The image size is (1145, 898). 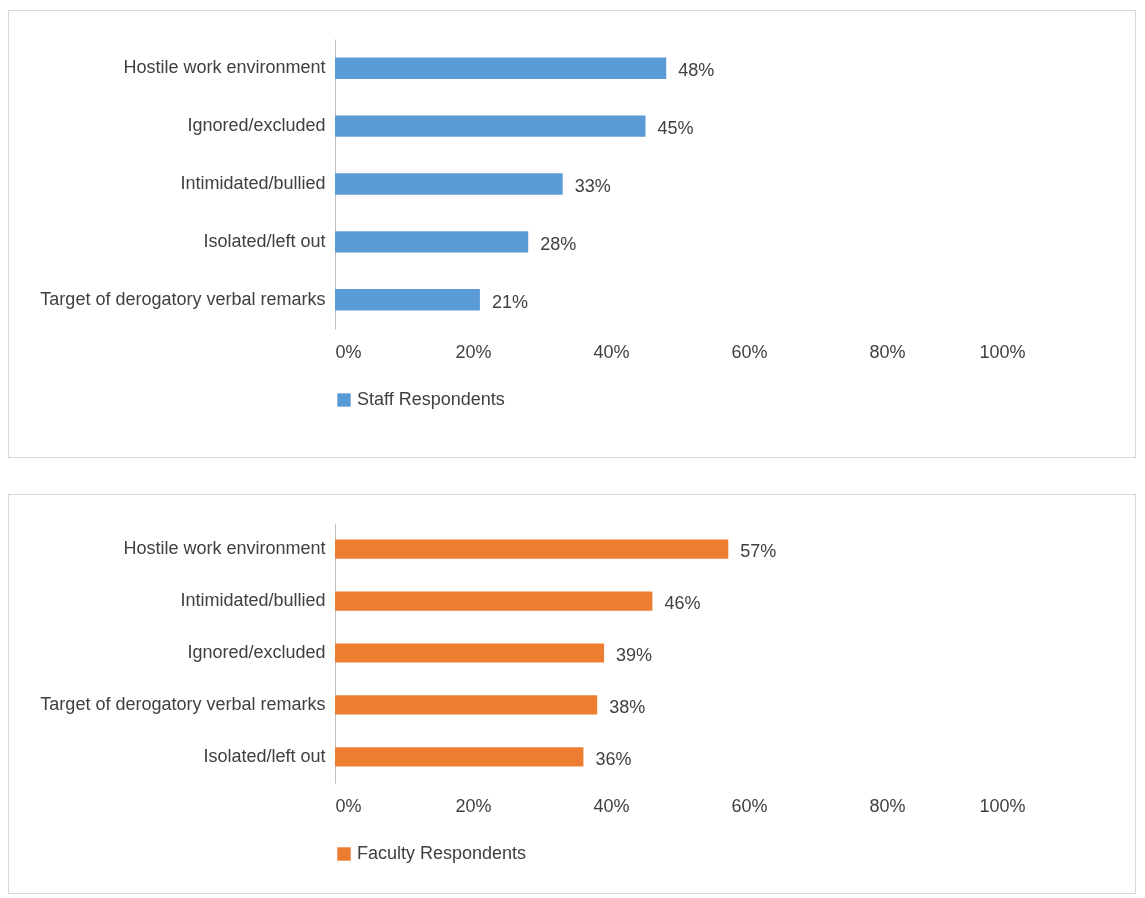 What do you see at coordinates (634, 655) in the screenshot?
I see `data-label: 39%` at bounding box center [634, 655].